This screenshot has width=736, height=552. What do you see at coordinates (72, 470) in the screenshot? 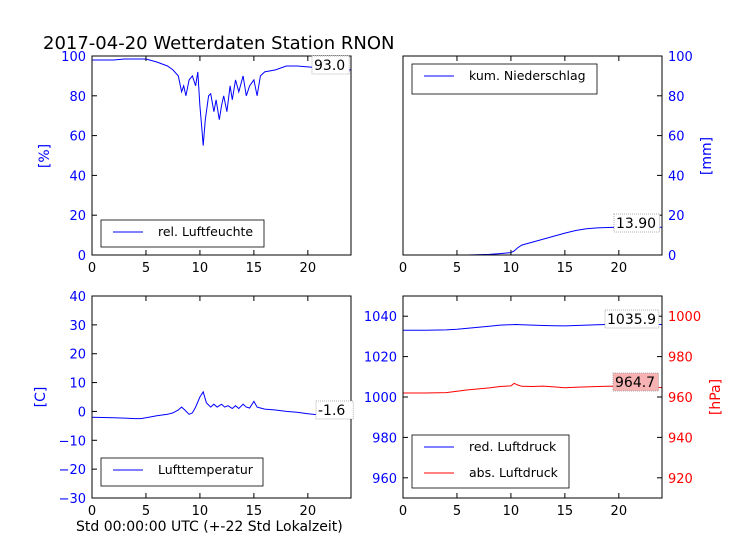
I see `y-tick-label: −20` at bounding box center [72, 470].